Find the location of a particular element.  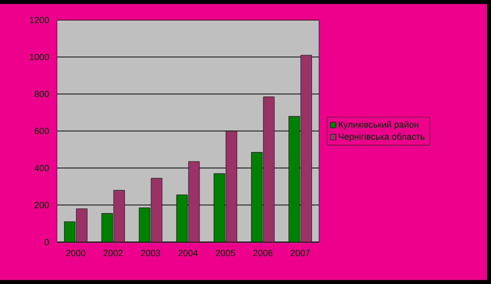

x-tick-label: 2005 is located at coordinates (226, 253).